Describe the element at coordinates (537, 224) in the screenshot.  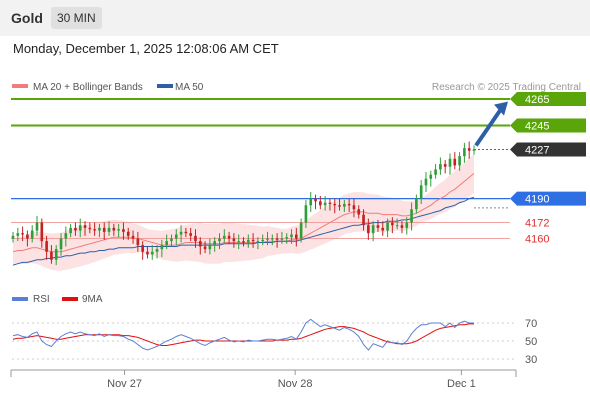
I see `level-label-4172: 4172` at that location.